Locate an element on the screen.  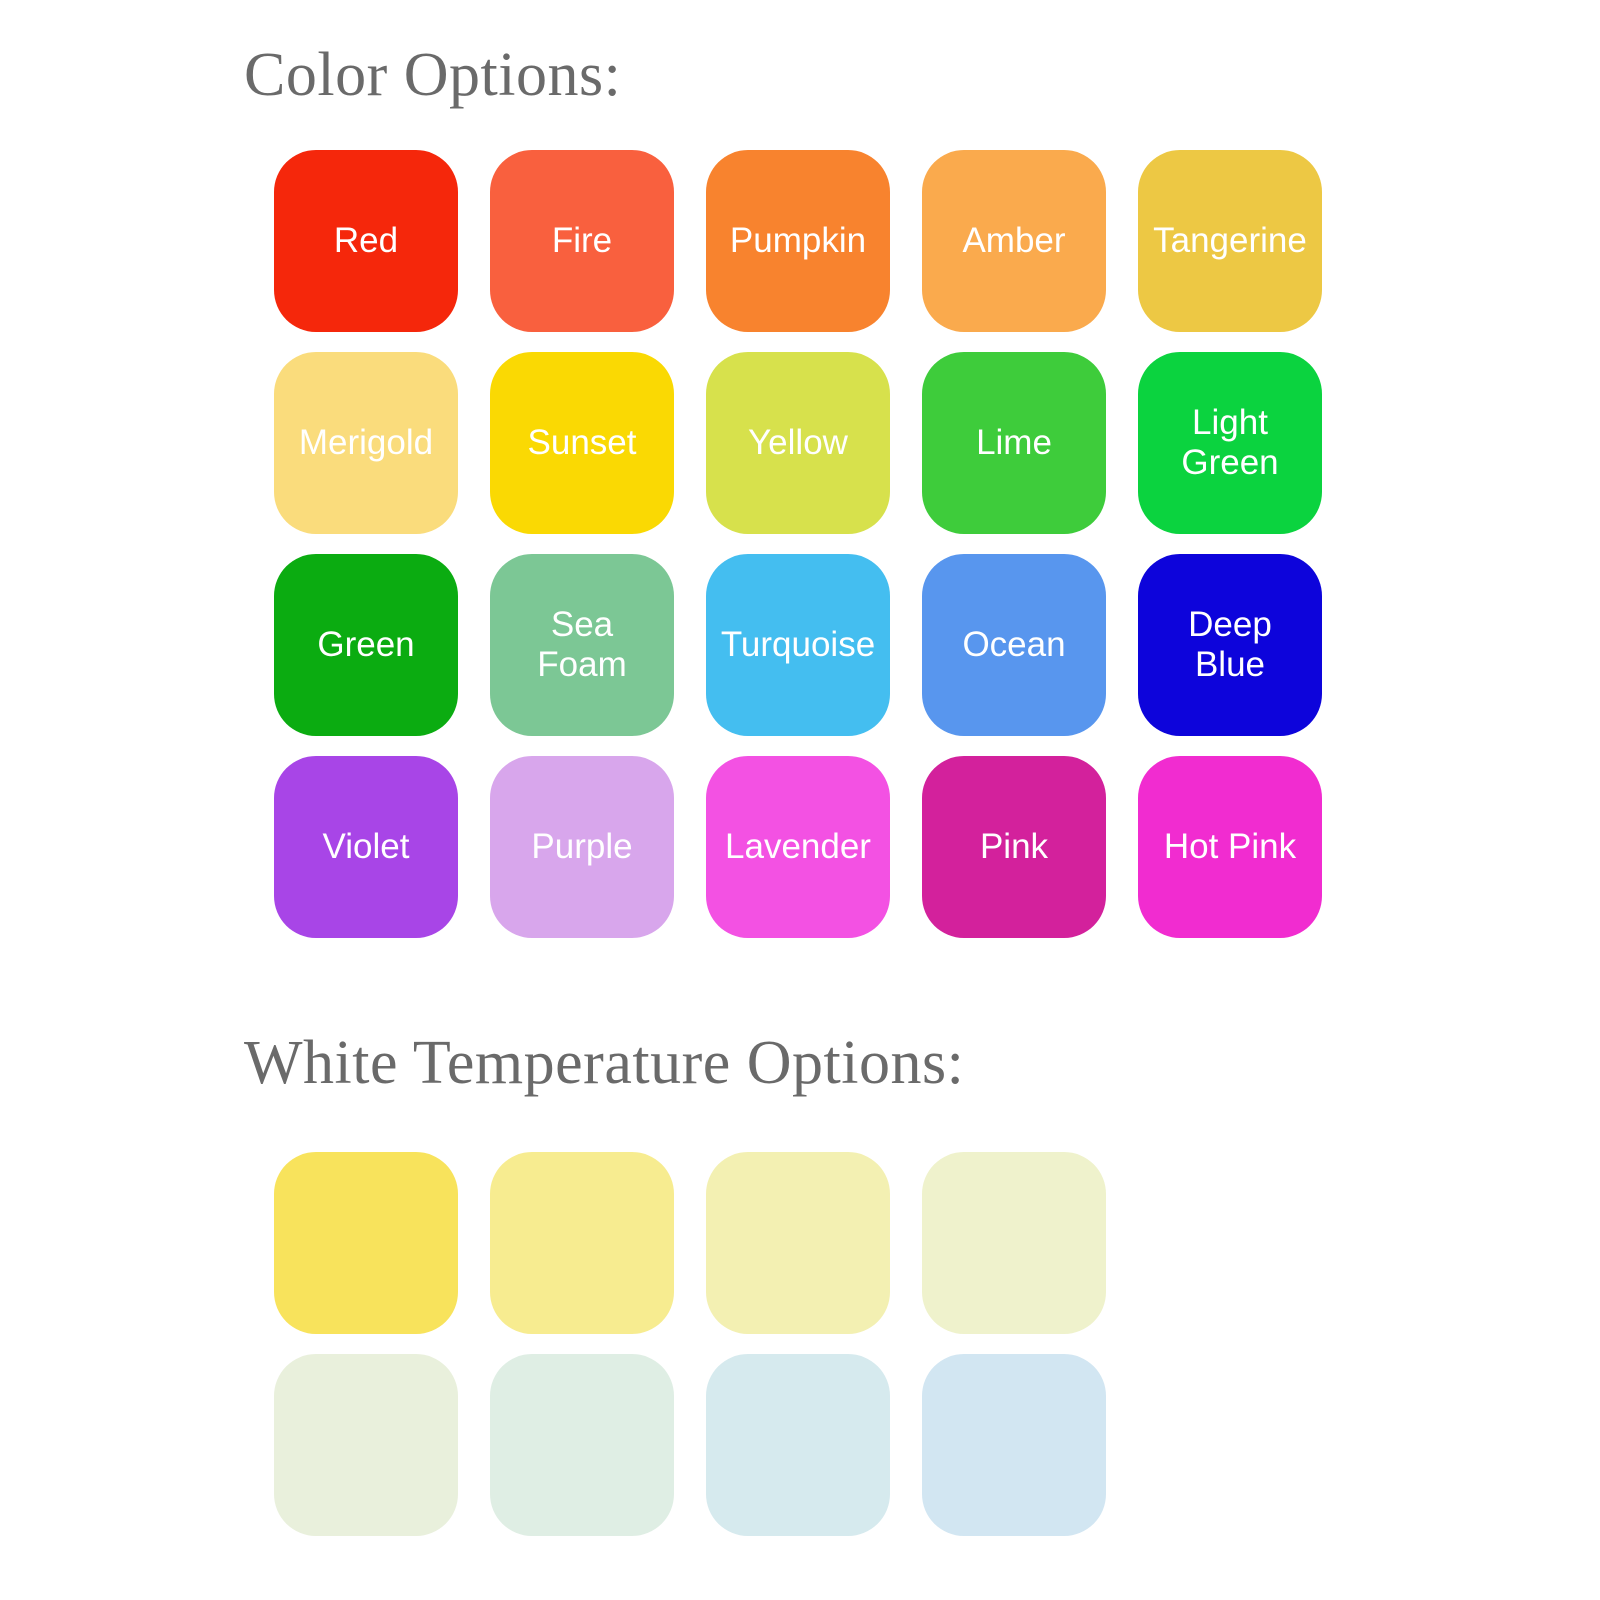
swatch-label: Lavender is located at coordinates (798, 847).